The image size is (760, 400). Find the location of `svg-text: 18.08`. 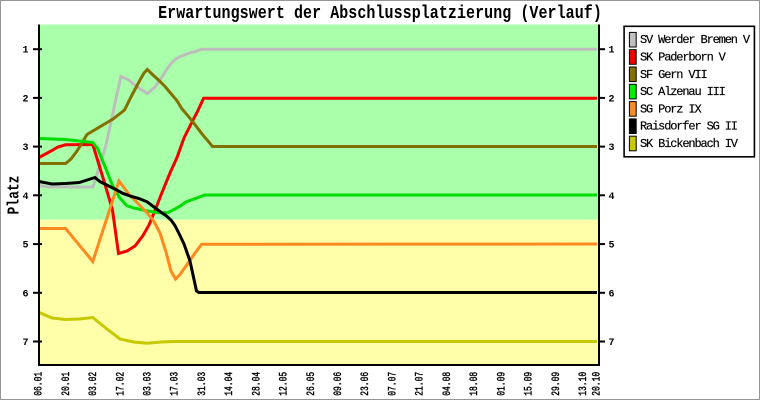

svg-text: 18.08 is located at coordinates (474, 384).